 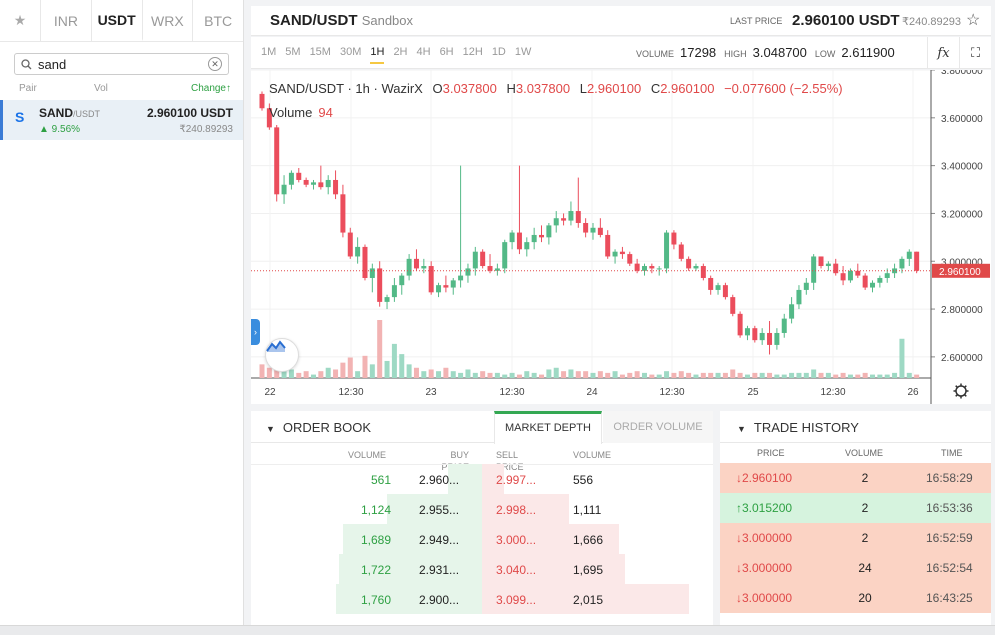 I want to click on settings-gear-icon, so click(x=961, y=391).